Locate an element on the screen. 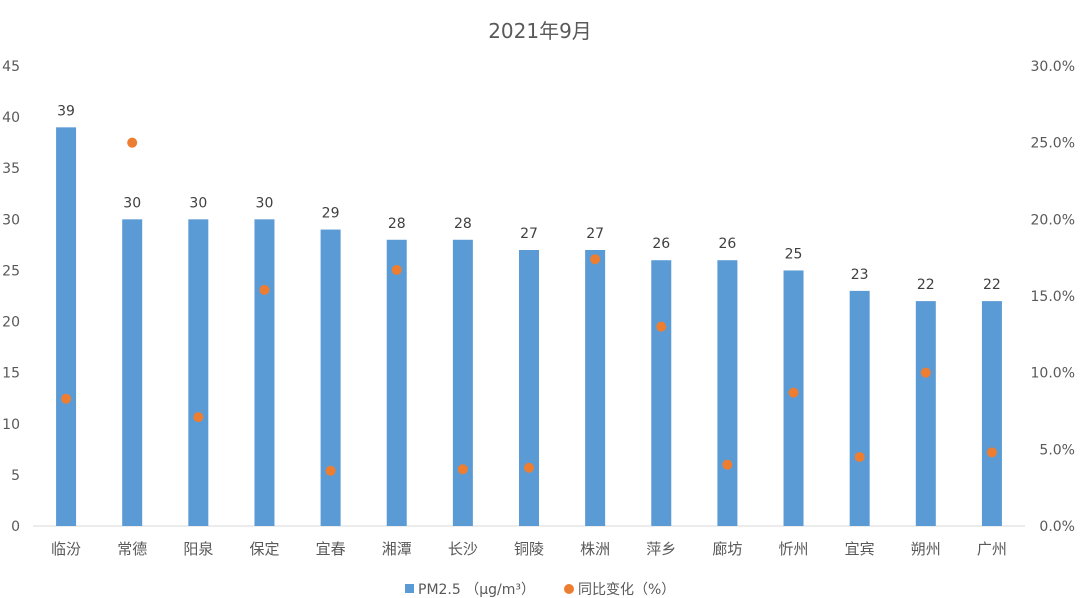  category-label: 长沙 is located at coordinates (463, 549).